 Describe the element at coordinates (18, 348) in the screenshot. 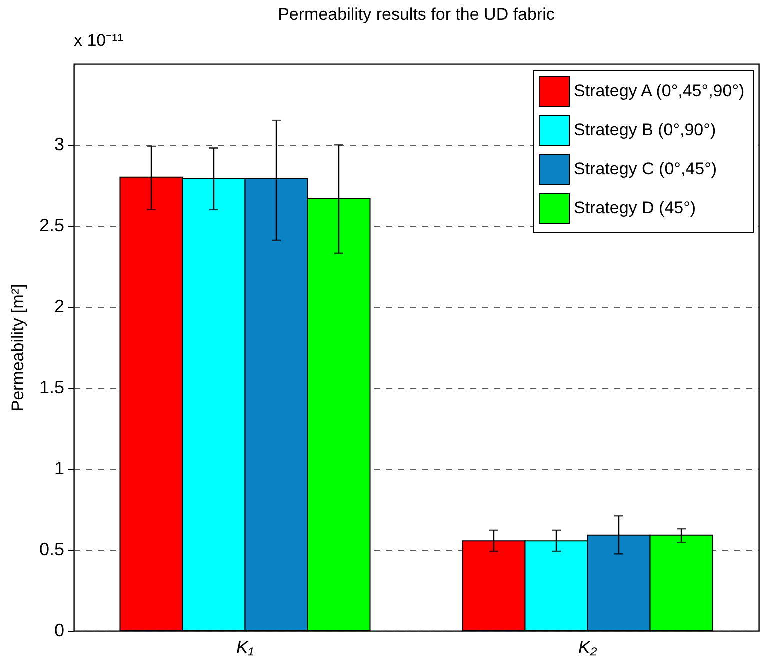

I see `y-axis-title: Permeability [m²]` at that location.